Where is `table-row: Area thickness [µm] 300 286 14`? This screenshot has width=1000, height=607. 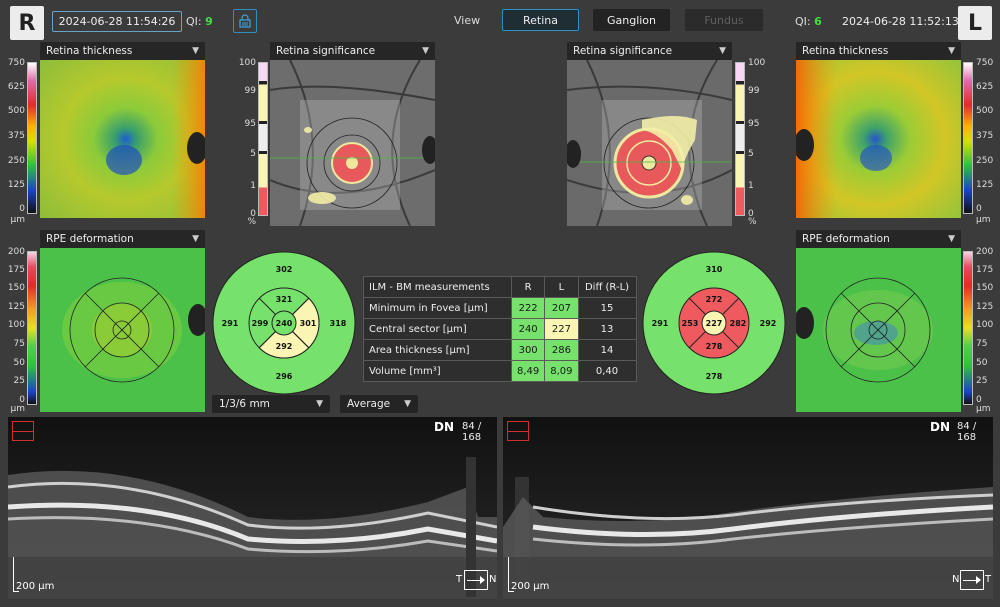 table-row: Area thickness [µm] 300 286 14 is located at coordinates (500, 350).